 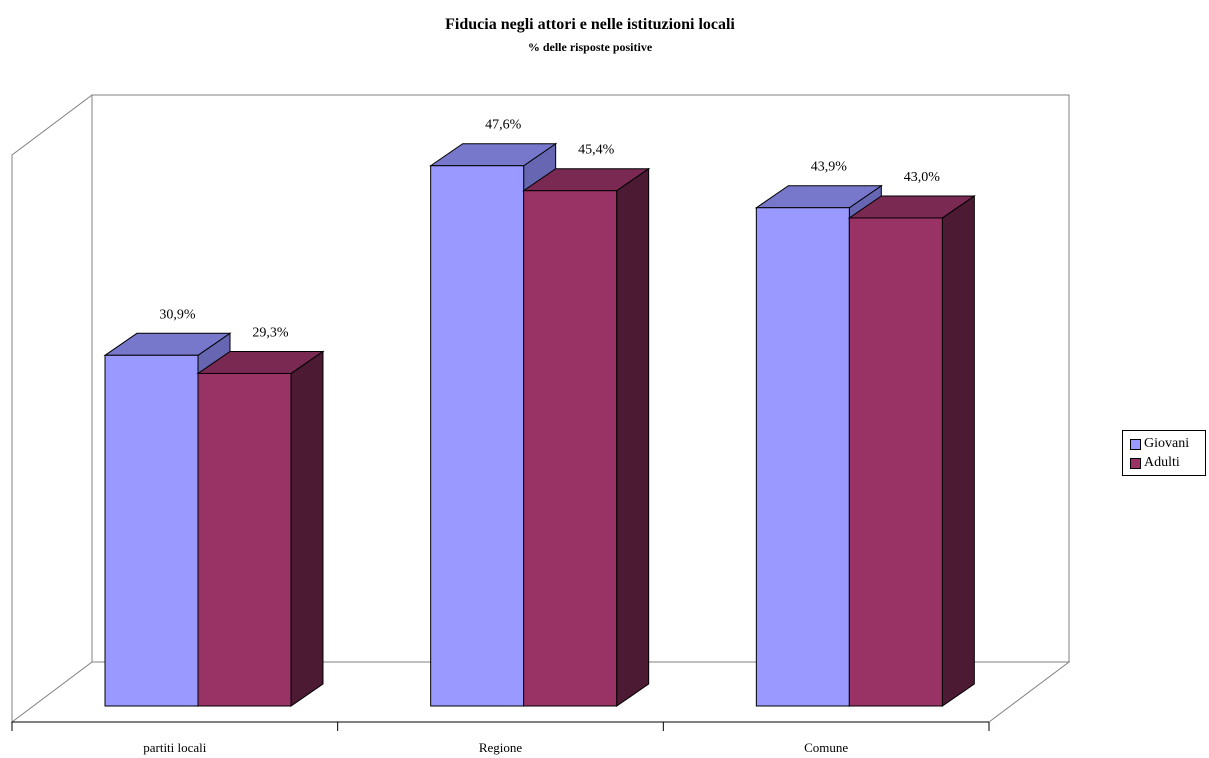 What do you see at coordinates (596, 150) in the screenshot?
I see `data-label: 45,4%` at bounding box center [596, 150].